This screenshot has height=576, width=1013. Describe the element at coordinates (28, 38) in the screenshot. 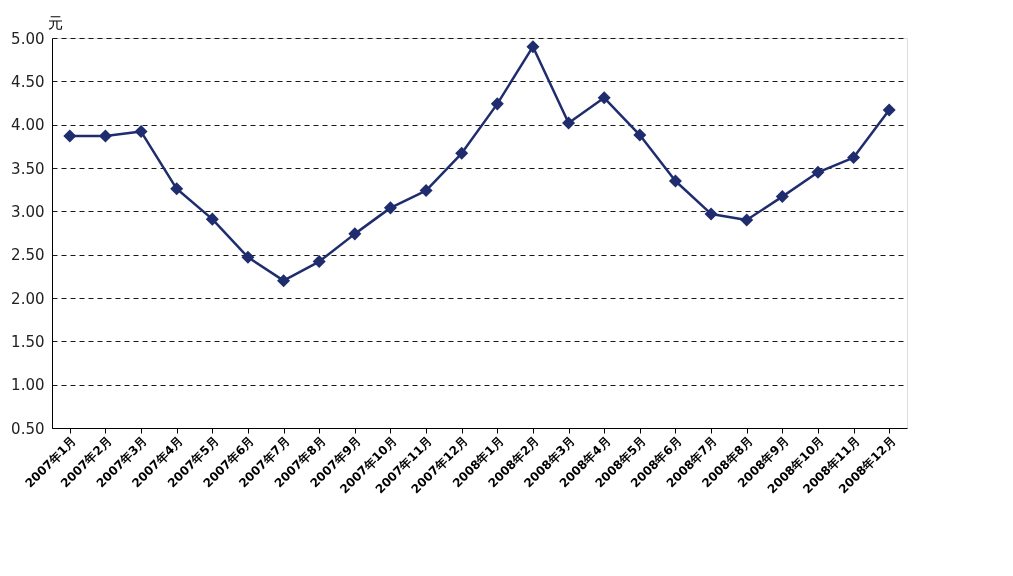

I see `y-tick-label: 5.00` at that location.